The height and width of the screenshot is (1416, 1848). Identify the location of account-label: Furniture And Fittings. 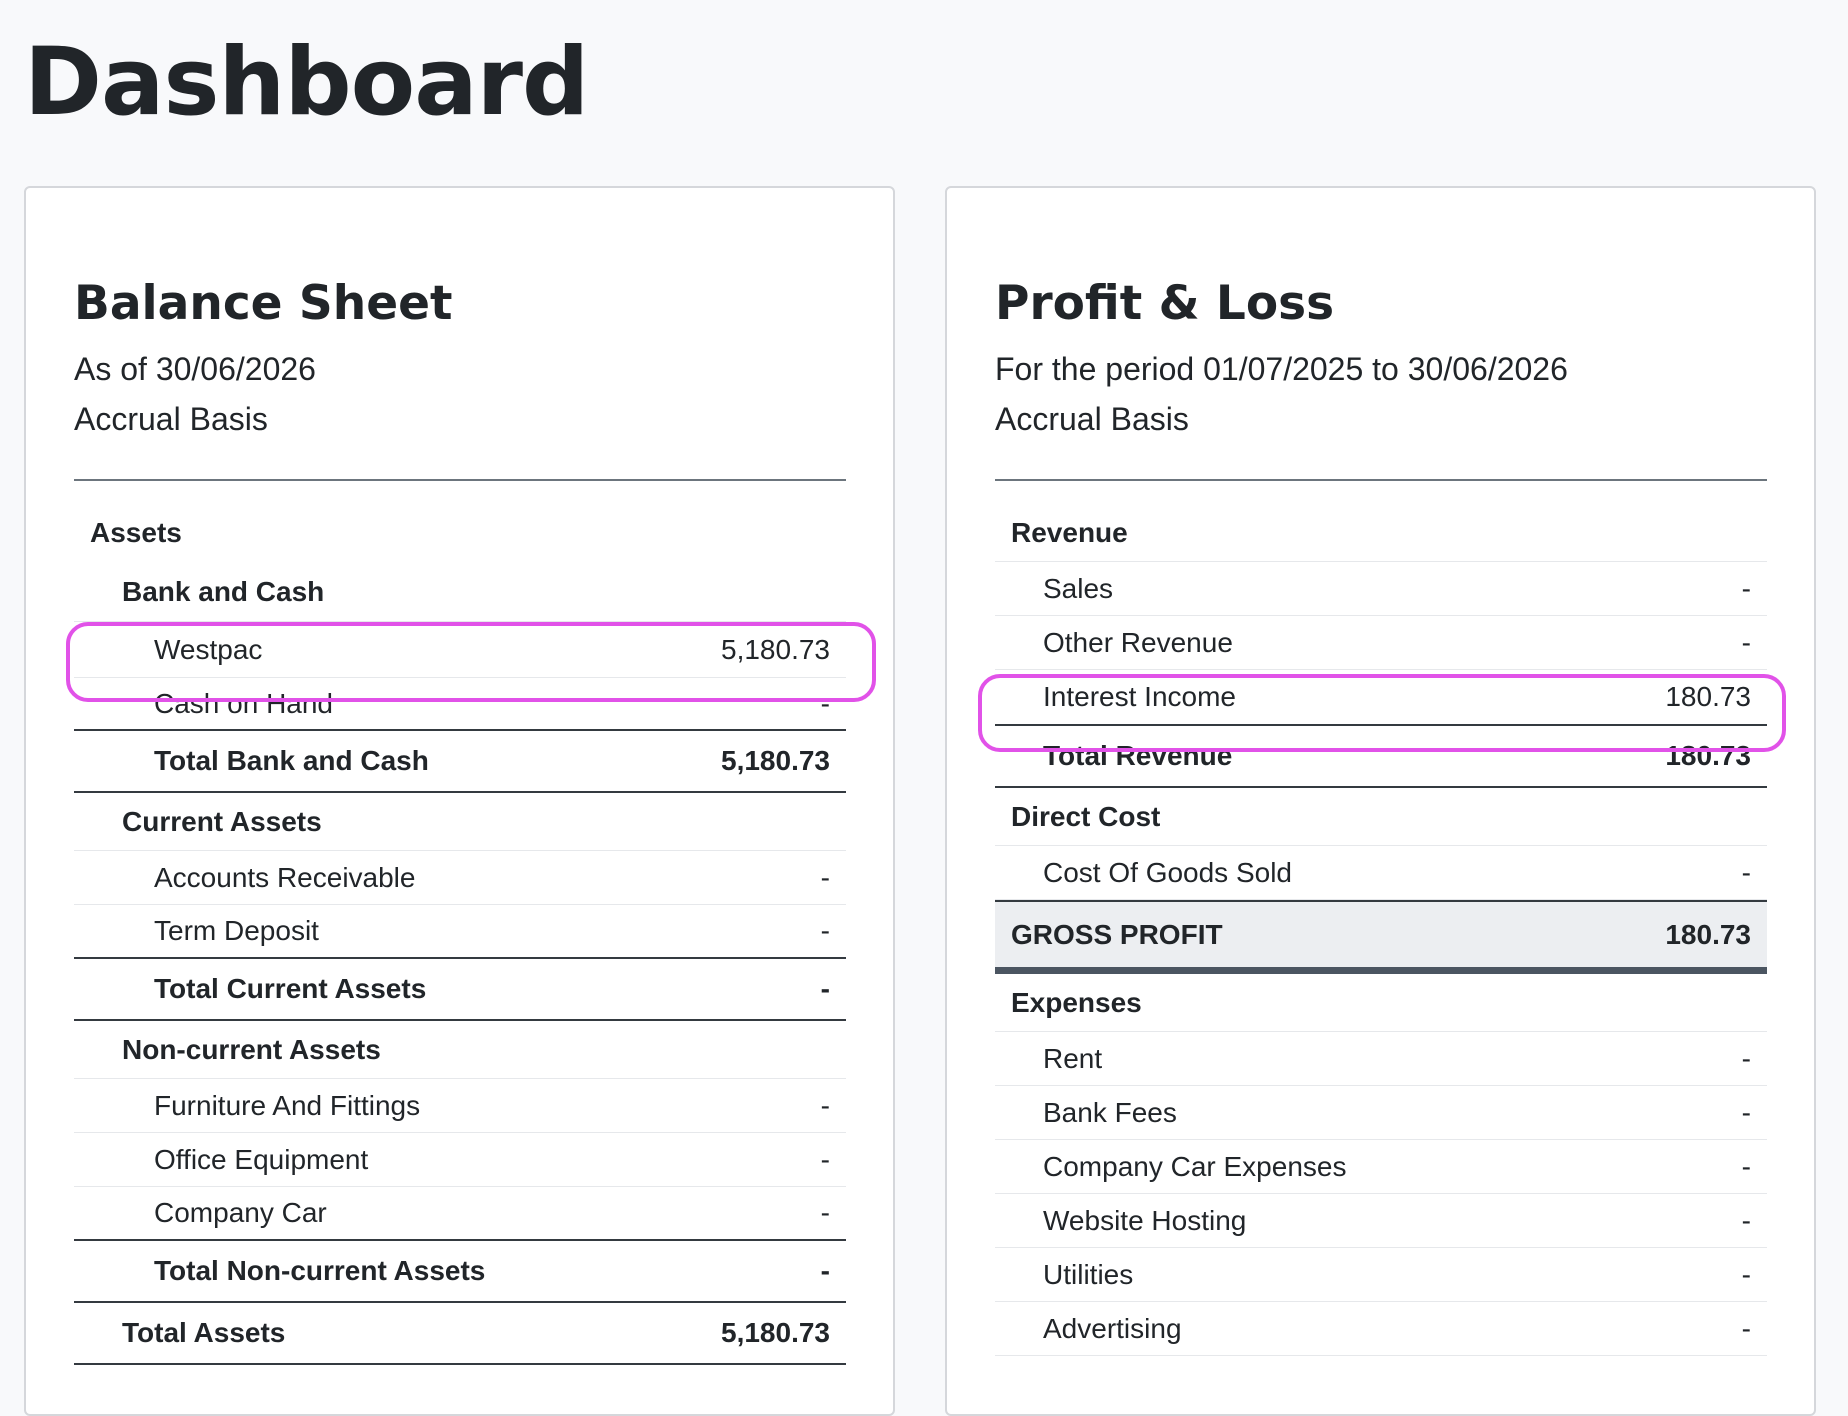
(287, 1105).